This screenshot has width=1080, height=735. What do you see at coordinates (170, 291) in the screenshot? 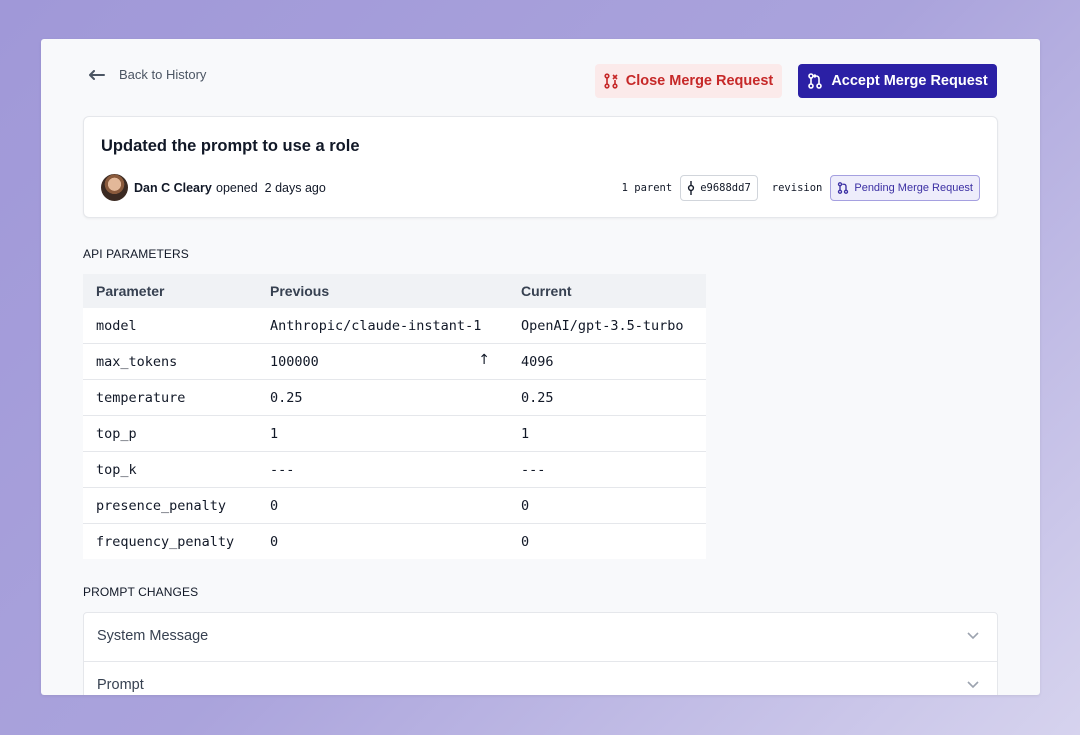
I see `column-header-parameter: Parameter` at bounding box center [170, 291].